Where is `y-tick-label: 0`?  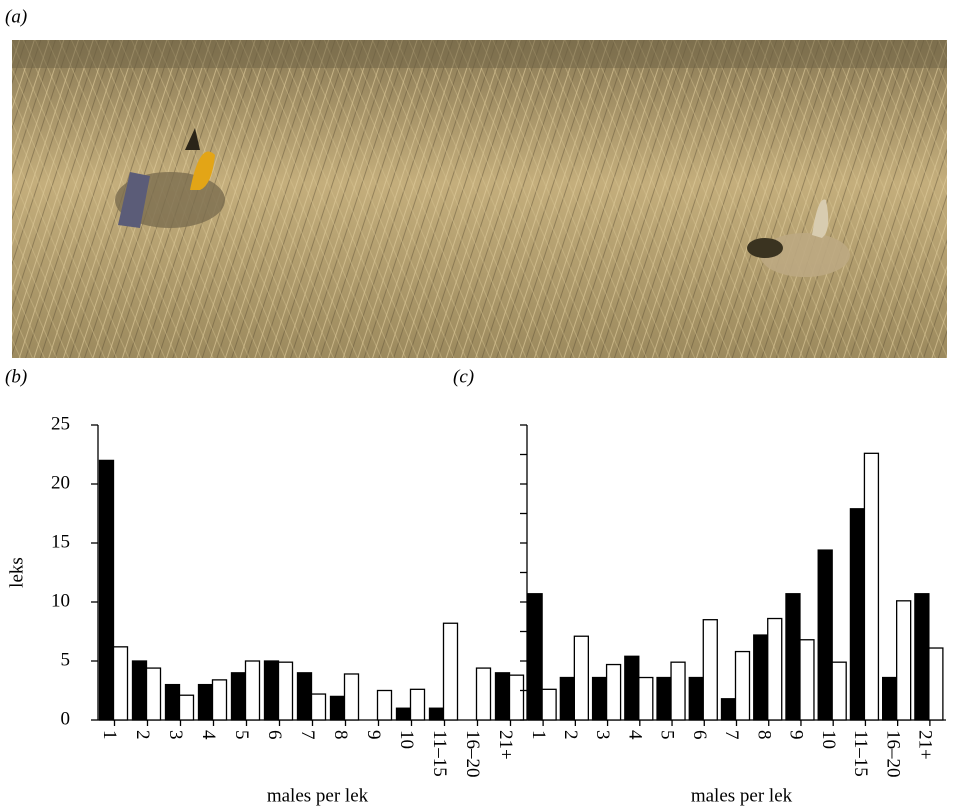 y-tick-label: 0 is located at coordinates (66, 718).